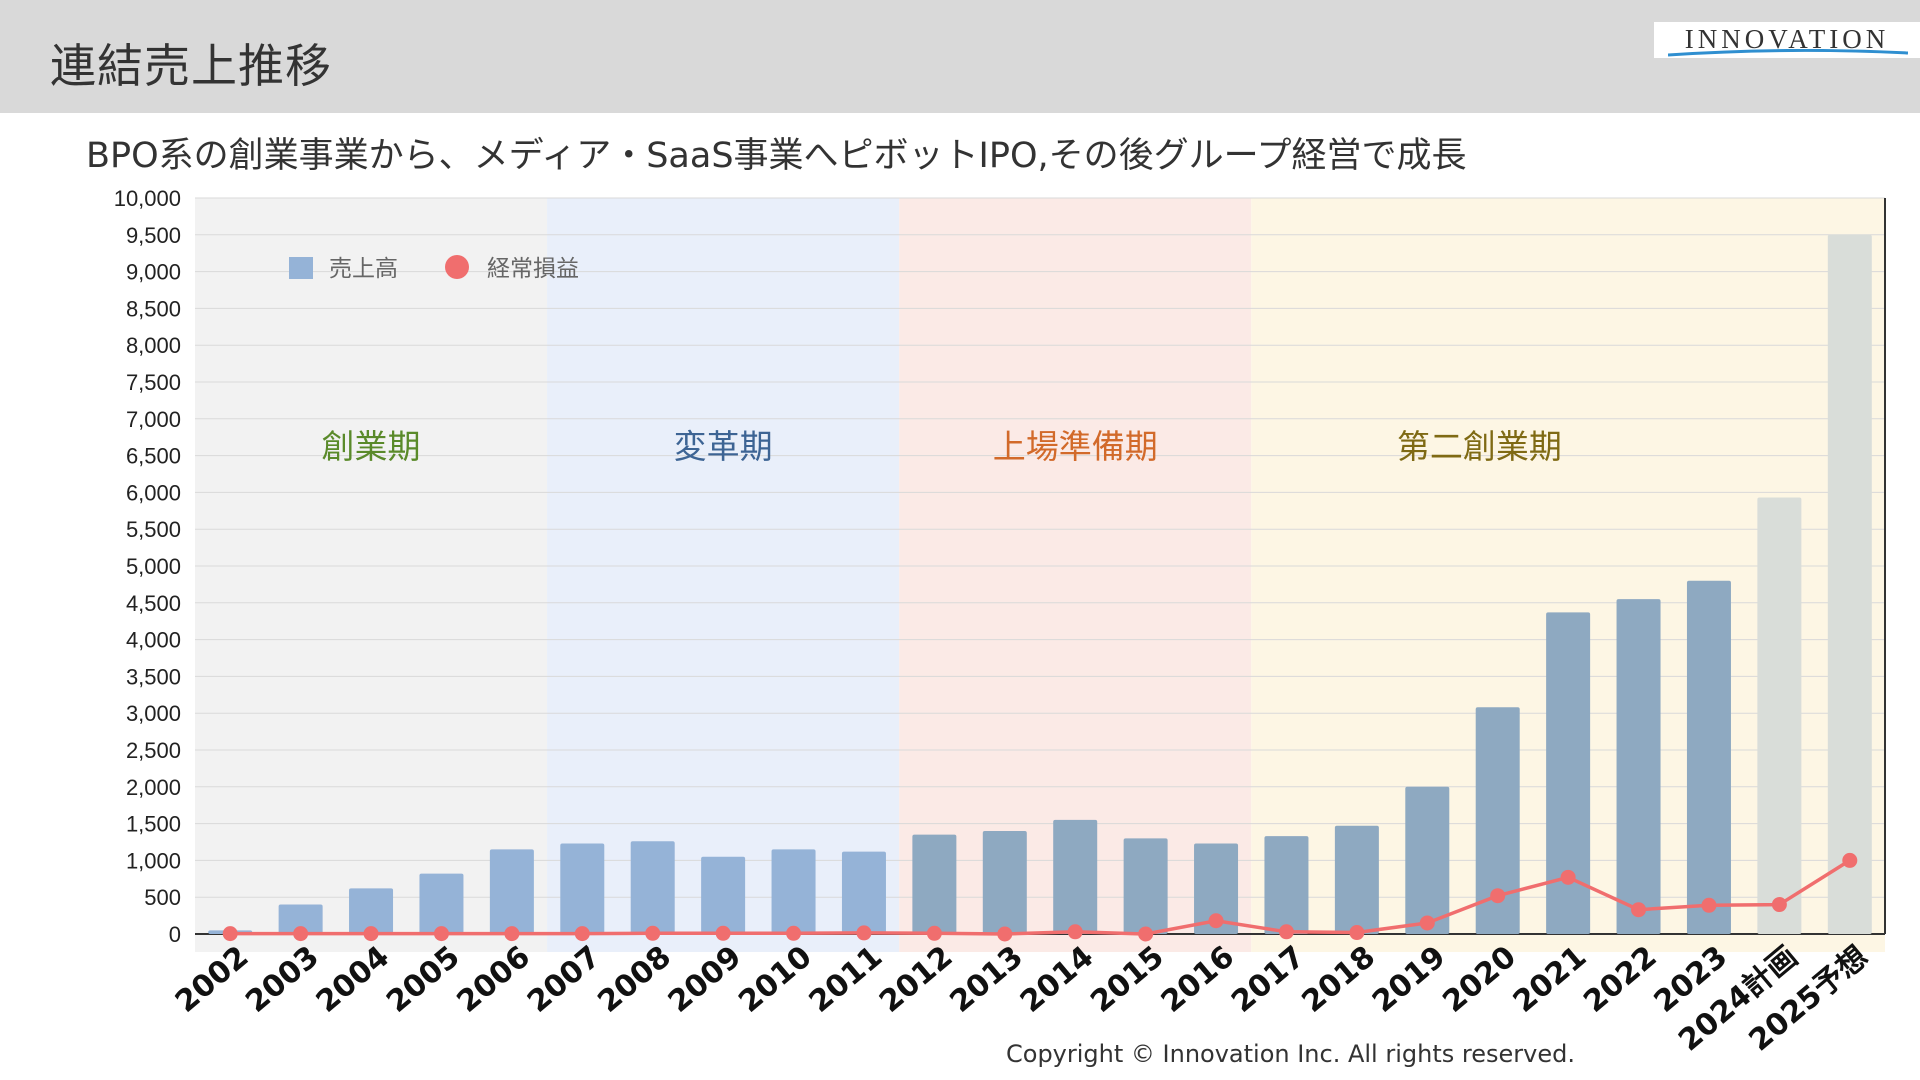 This screenshot has height=1080, width=1920. Describe the element at coordinates (153, 272) in the screenshot. I see `y-tick-label: 9,000` at that location.